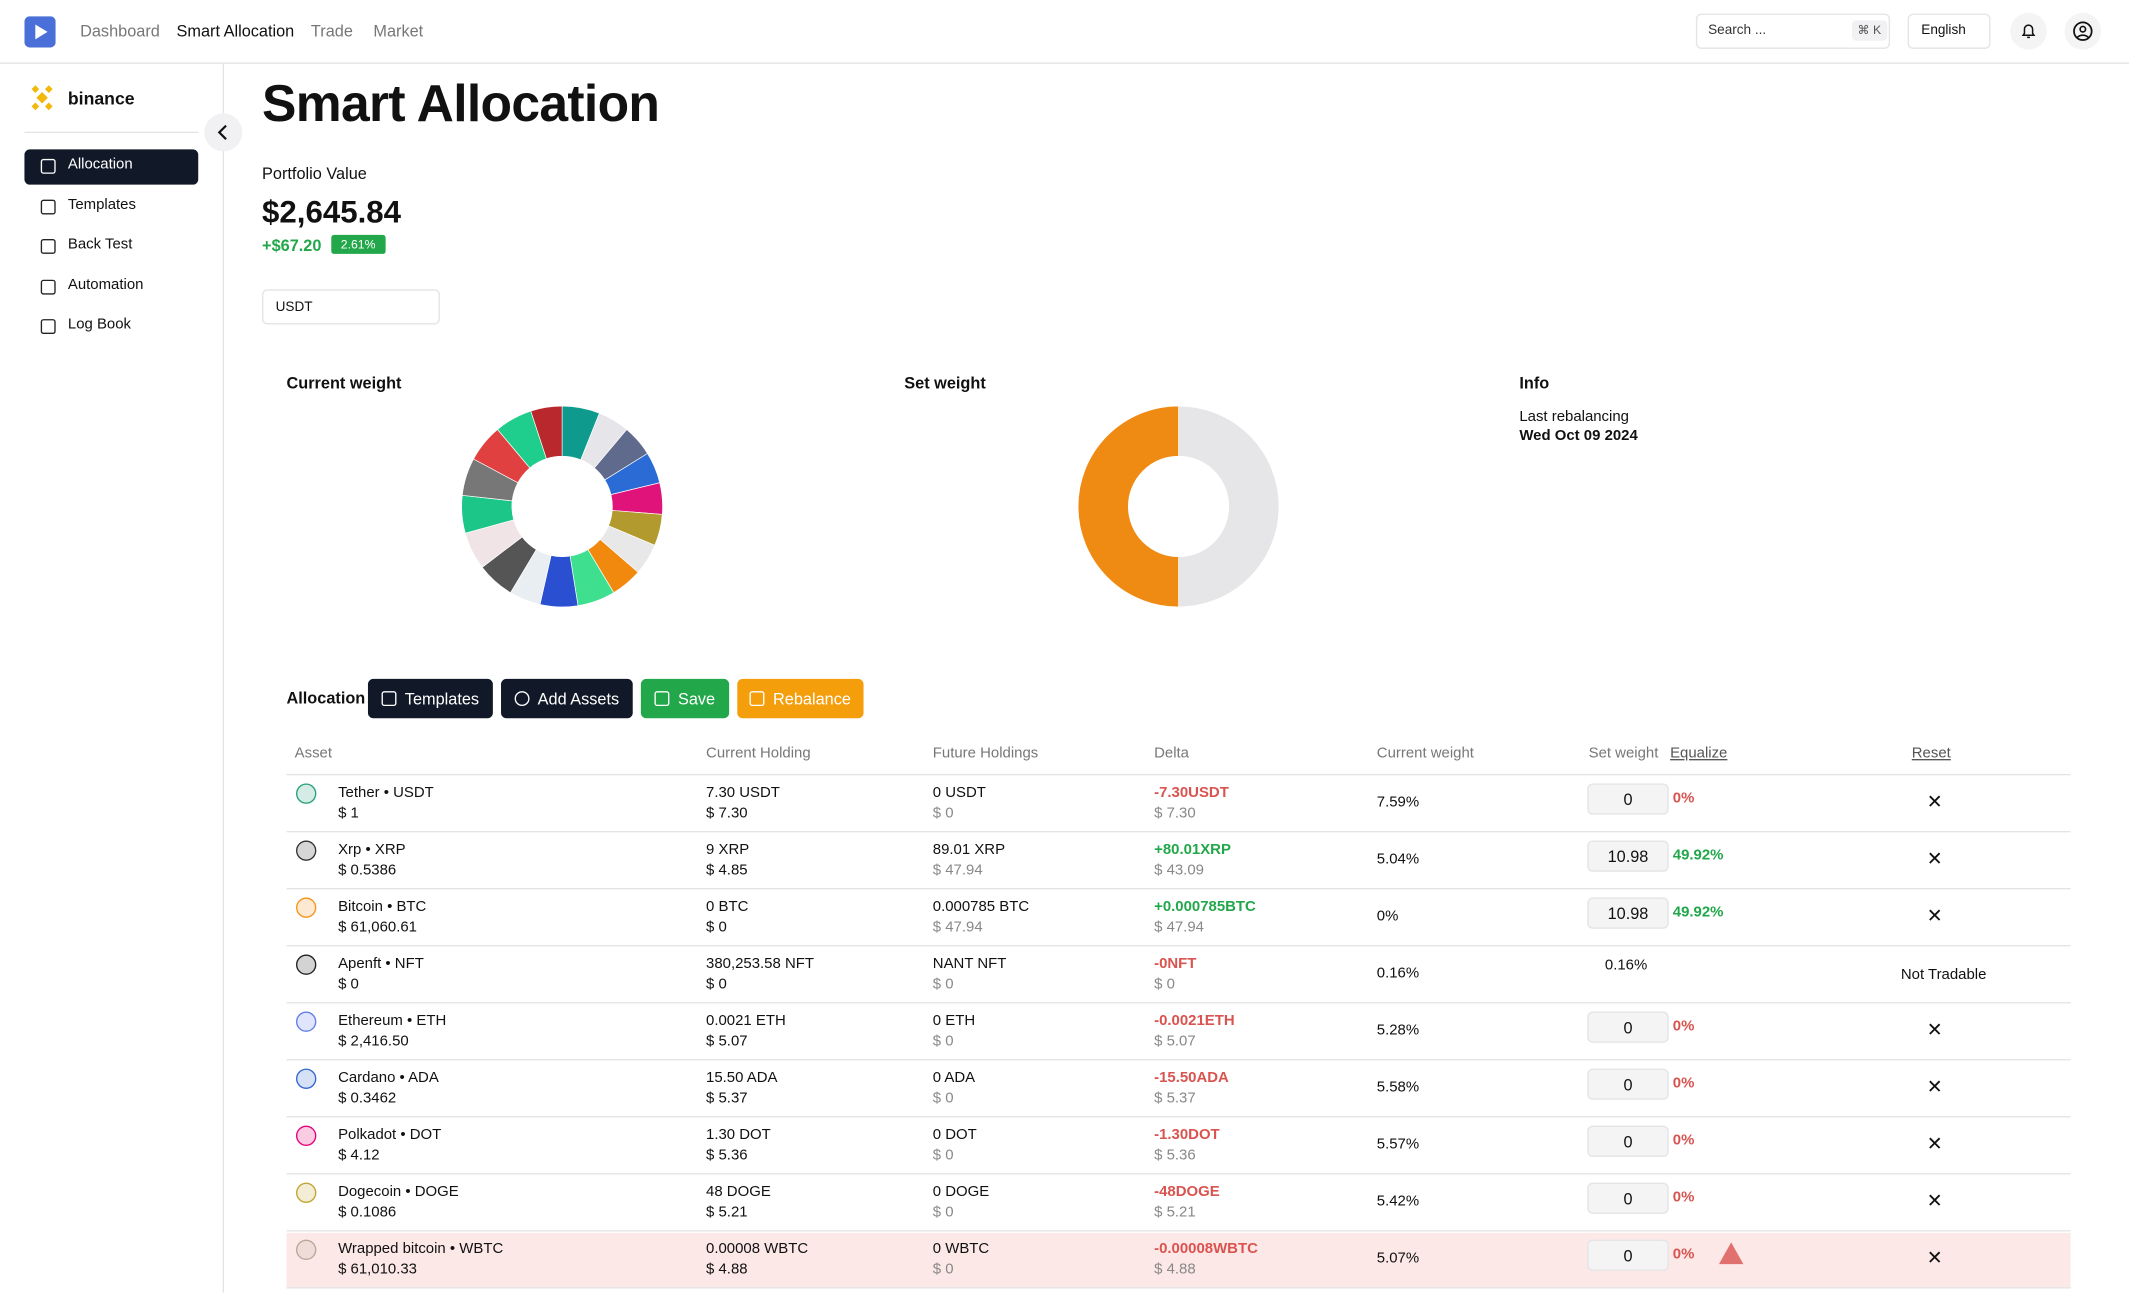 This screenshot has height=1308, width=2129. I want to click on cell-secondary: $ 2,416.50, so click(373, 1041).